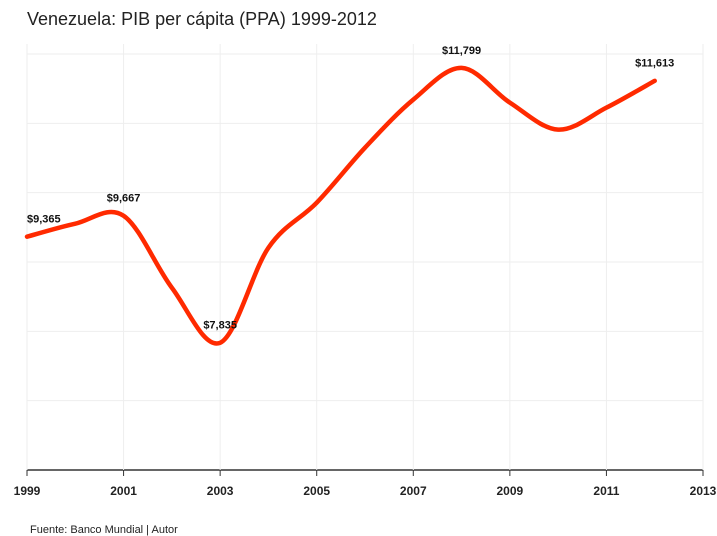 This screenshot has height=536, width=717. I want to click on x-tick-label: 2009, so click(510, 491).